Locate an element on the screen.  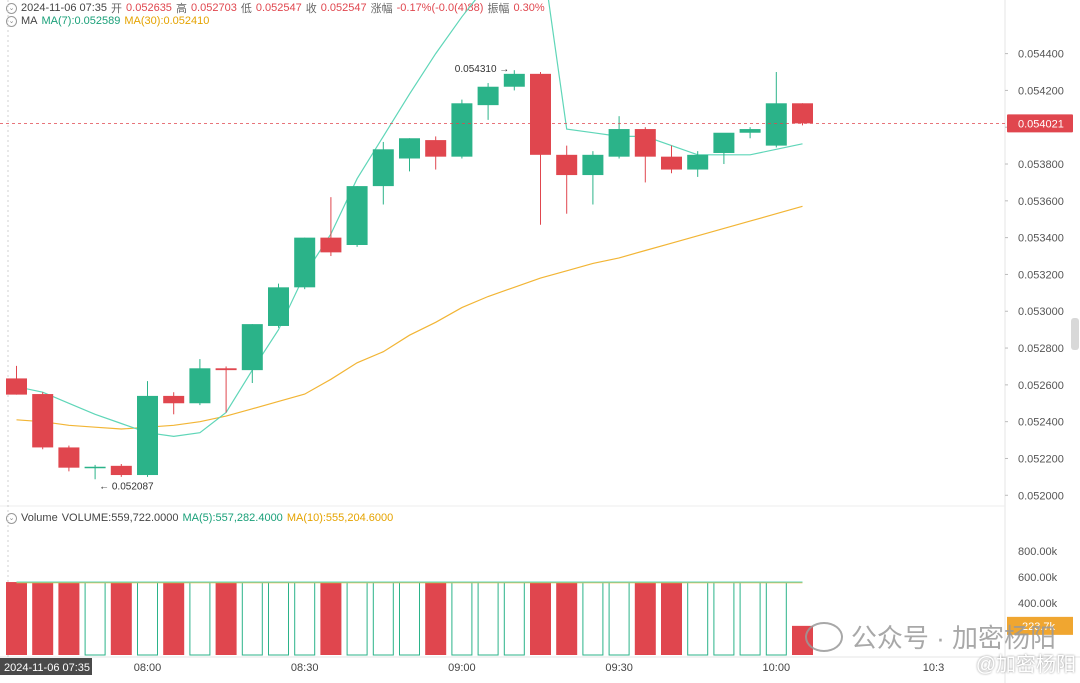
cursor-time-tag is located at coordinates (46, 666).